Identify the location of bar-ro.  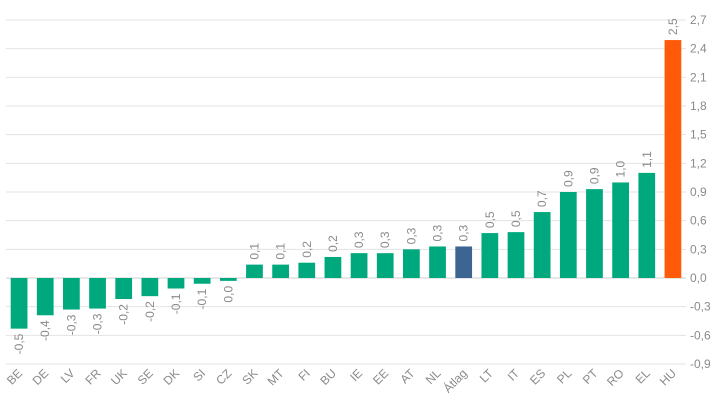
(620, 230).